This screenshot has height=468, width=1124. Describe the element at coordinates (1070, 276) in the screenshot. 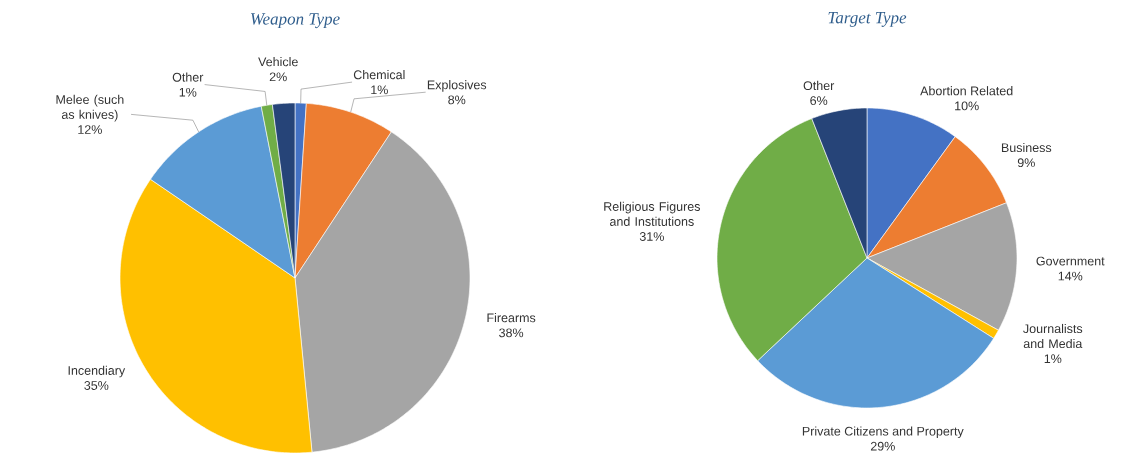

I see `data-label: 14%` at that location.